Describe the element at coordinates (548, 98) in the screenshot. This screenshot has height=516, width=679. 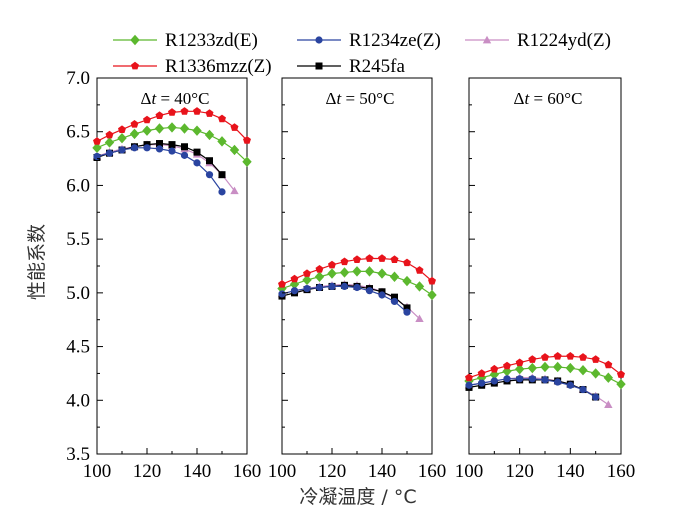
I see `panel-label: Δt = 60°C` at that location.